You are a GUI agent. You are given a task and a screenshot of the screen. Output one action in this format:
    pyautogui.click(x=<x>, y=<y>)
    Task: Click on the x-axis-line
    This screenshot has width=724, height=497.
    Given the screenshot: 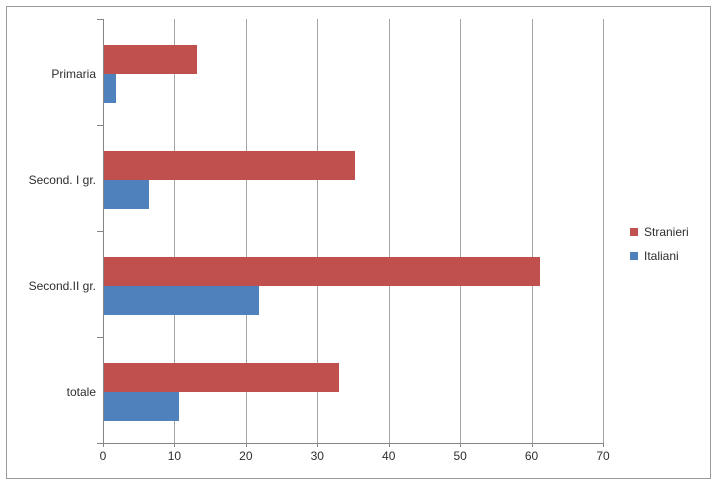 What is the action you would take?
    pyautogui.click(x=350, y=443)
    